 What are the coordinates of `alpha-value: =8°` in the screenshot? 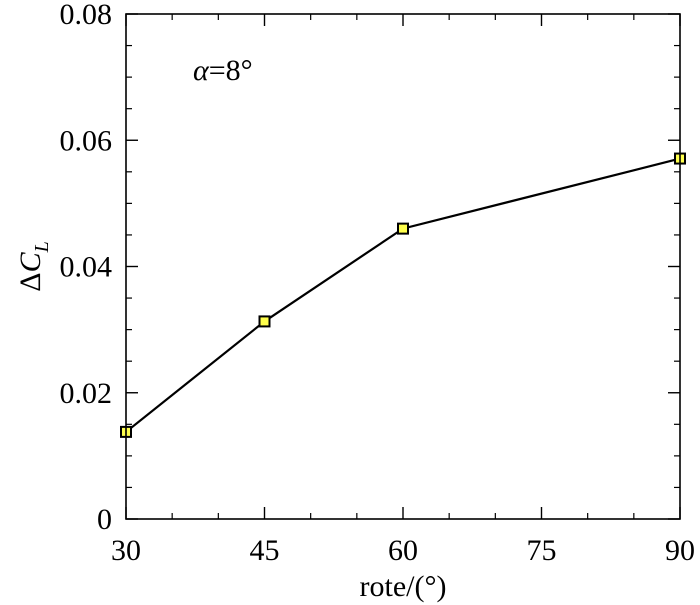 It's located at (231, 70).